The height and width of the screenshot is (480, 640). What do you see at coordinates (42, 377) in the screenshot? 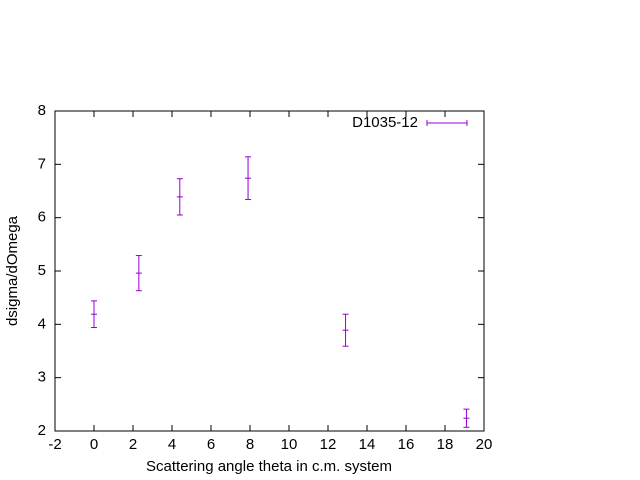
I see `y-tick-label: 3` at bounding box center [42, 377].